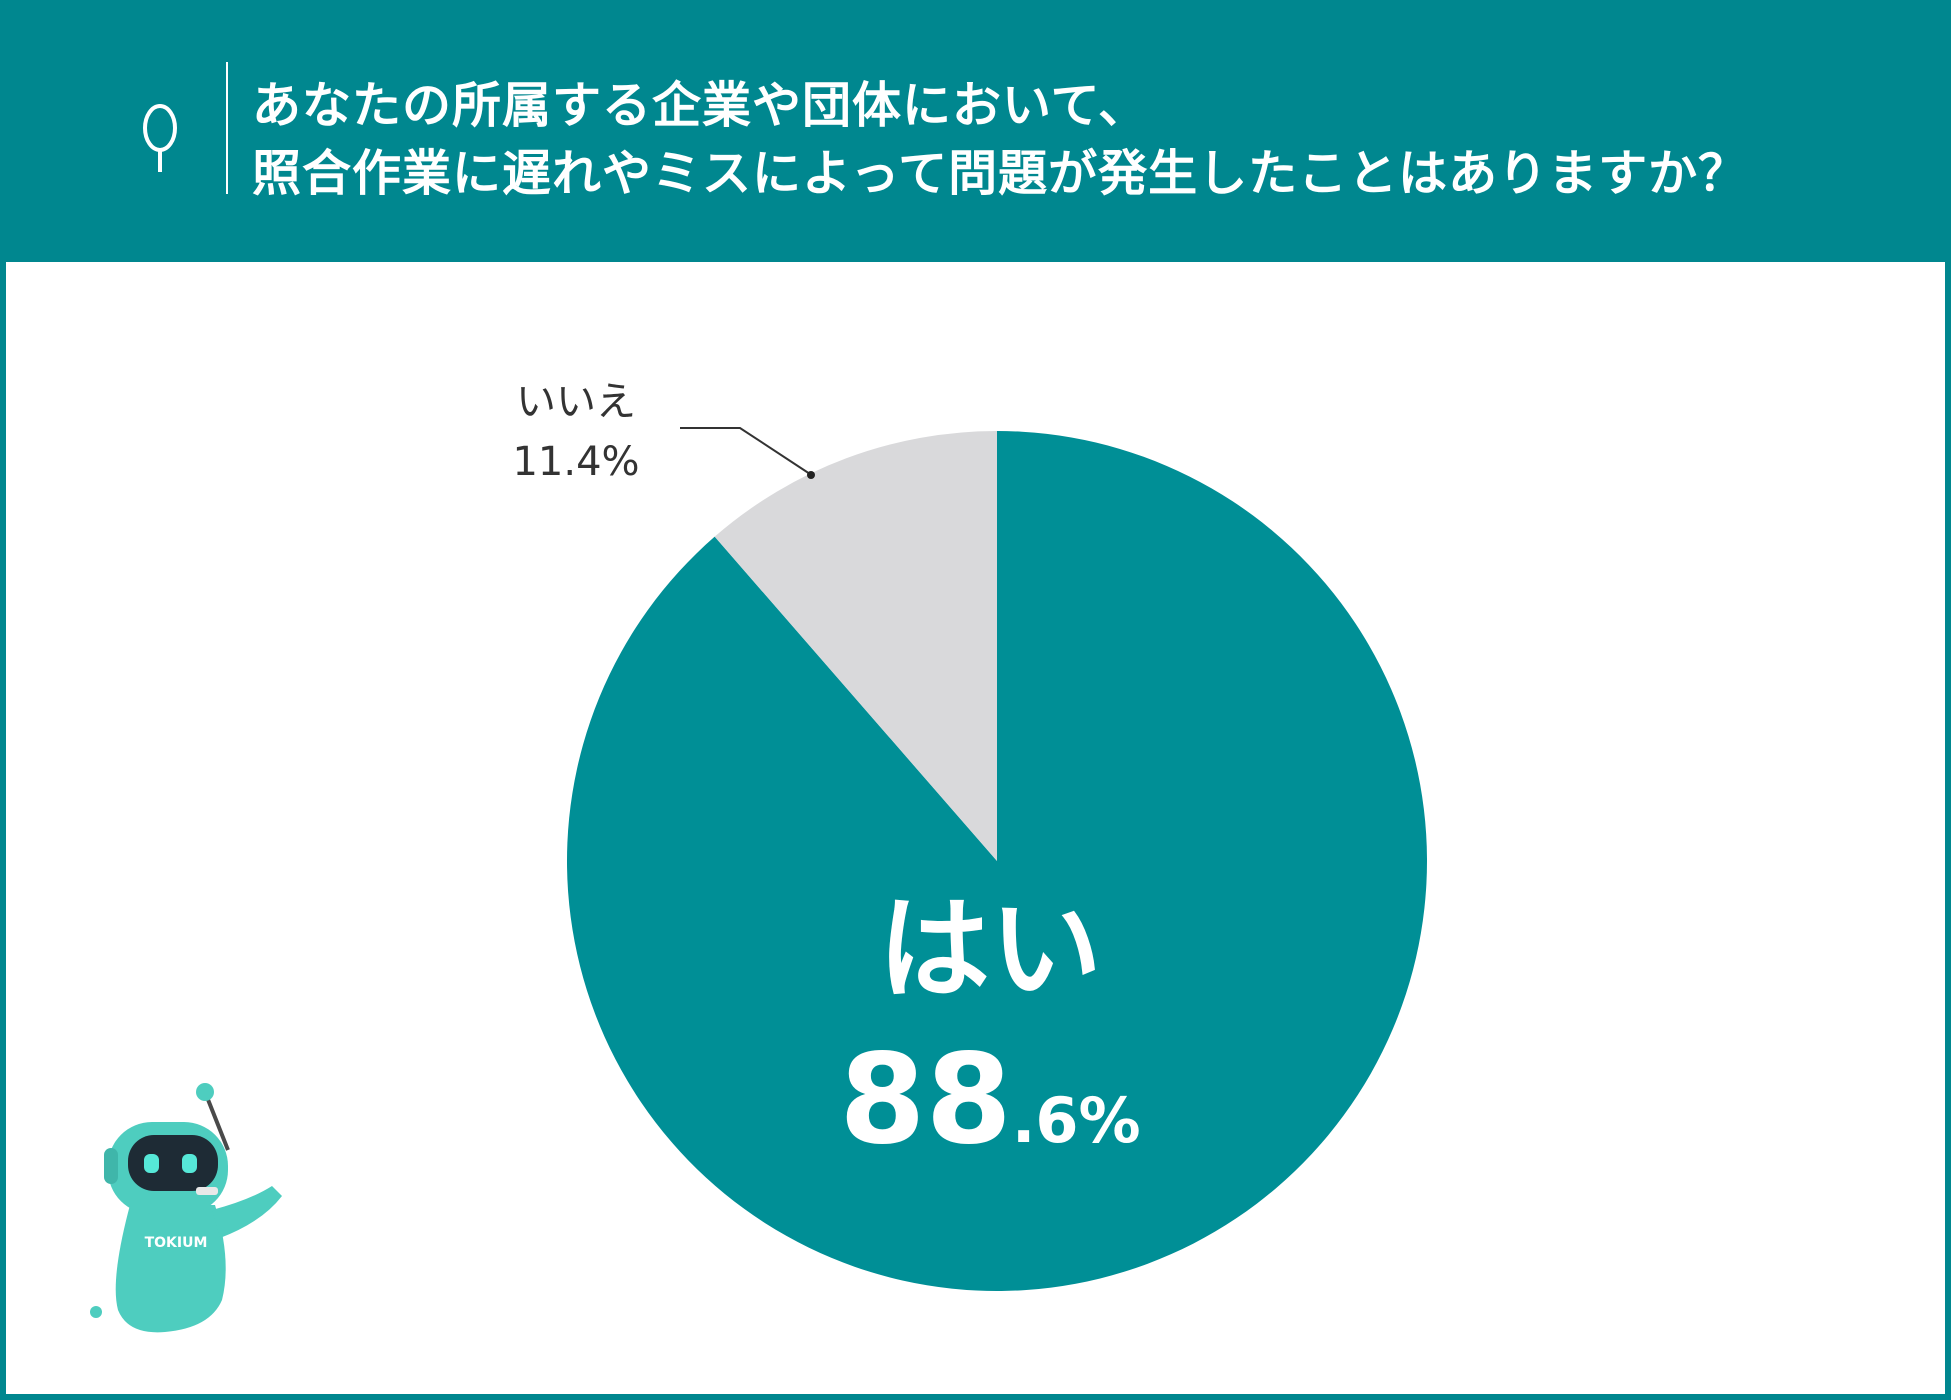  What do you see at coordinates (186, 1208) in the screenshot?
I see `robot-mascot-icon: TOKIUM` at bounding box center [186, 1208].